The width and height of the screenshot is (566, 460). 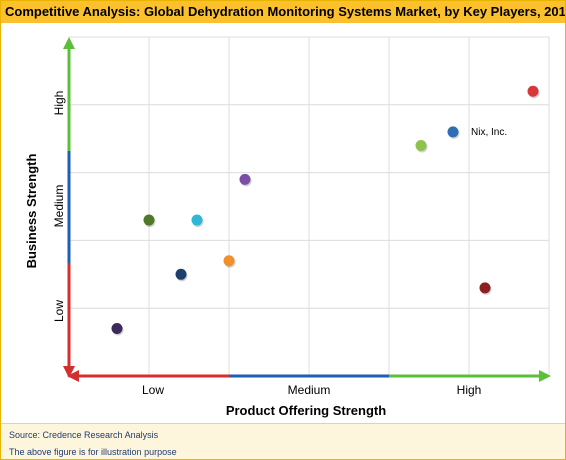 I want to click on y-axis-arrow-down, so click(x=69, y=372).